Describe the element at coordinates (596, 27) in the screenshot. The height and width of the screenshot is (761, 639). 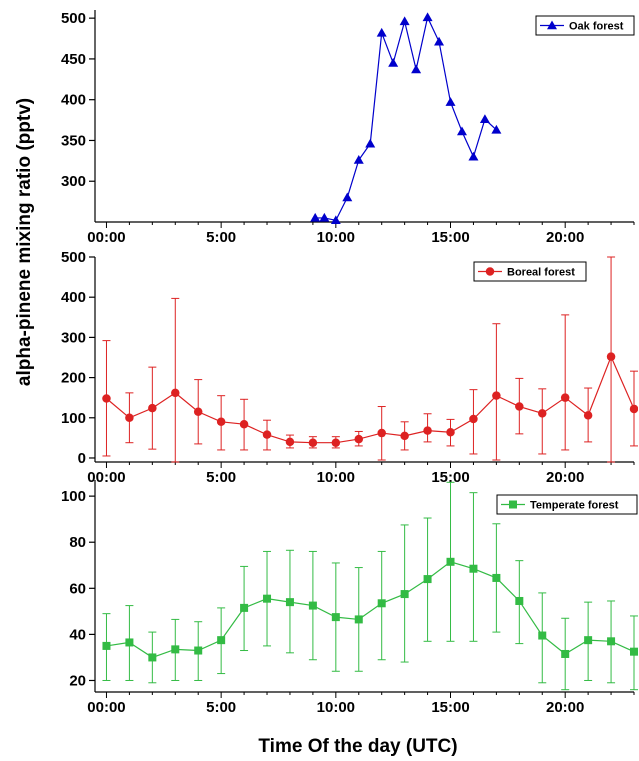
I see `legend-label: Oak forest` at that location.